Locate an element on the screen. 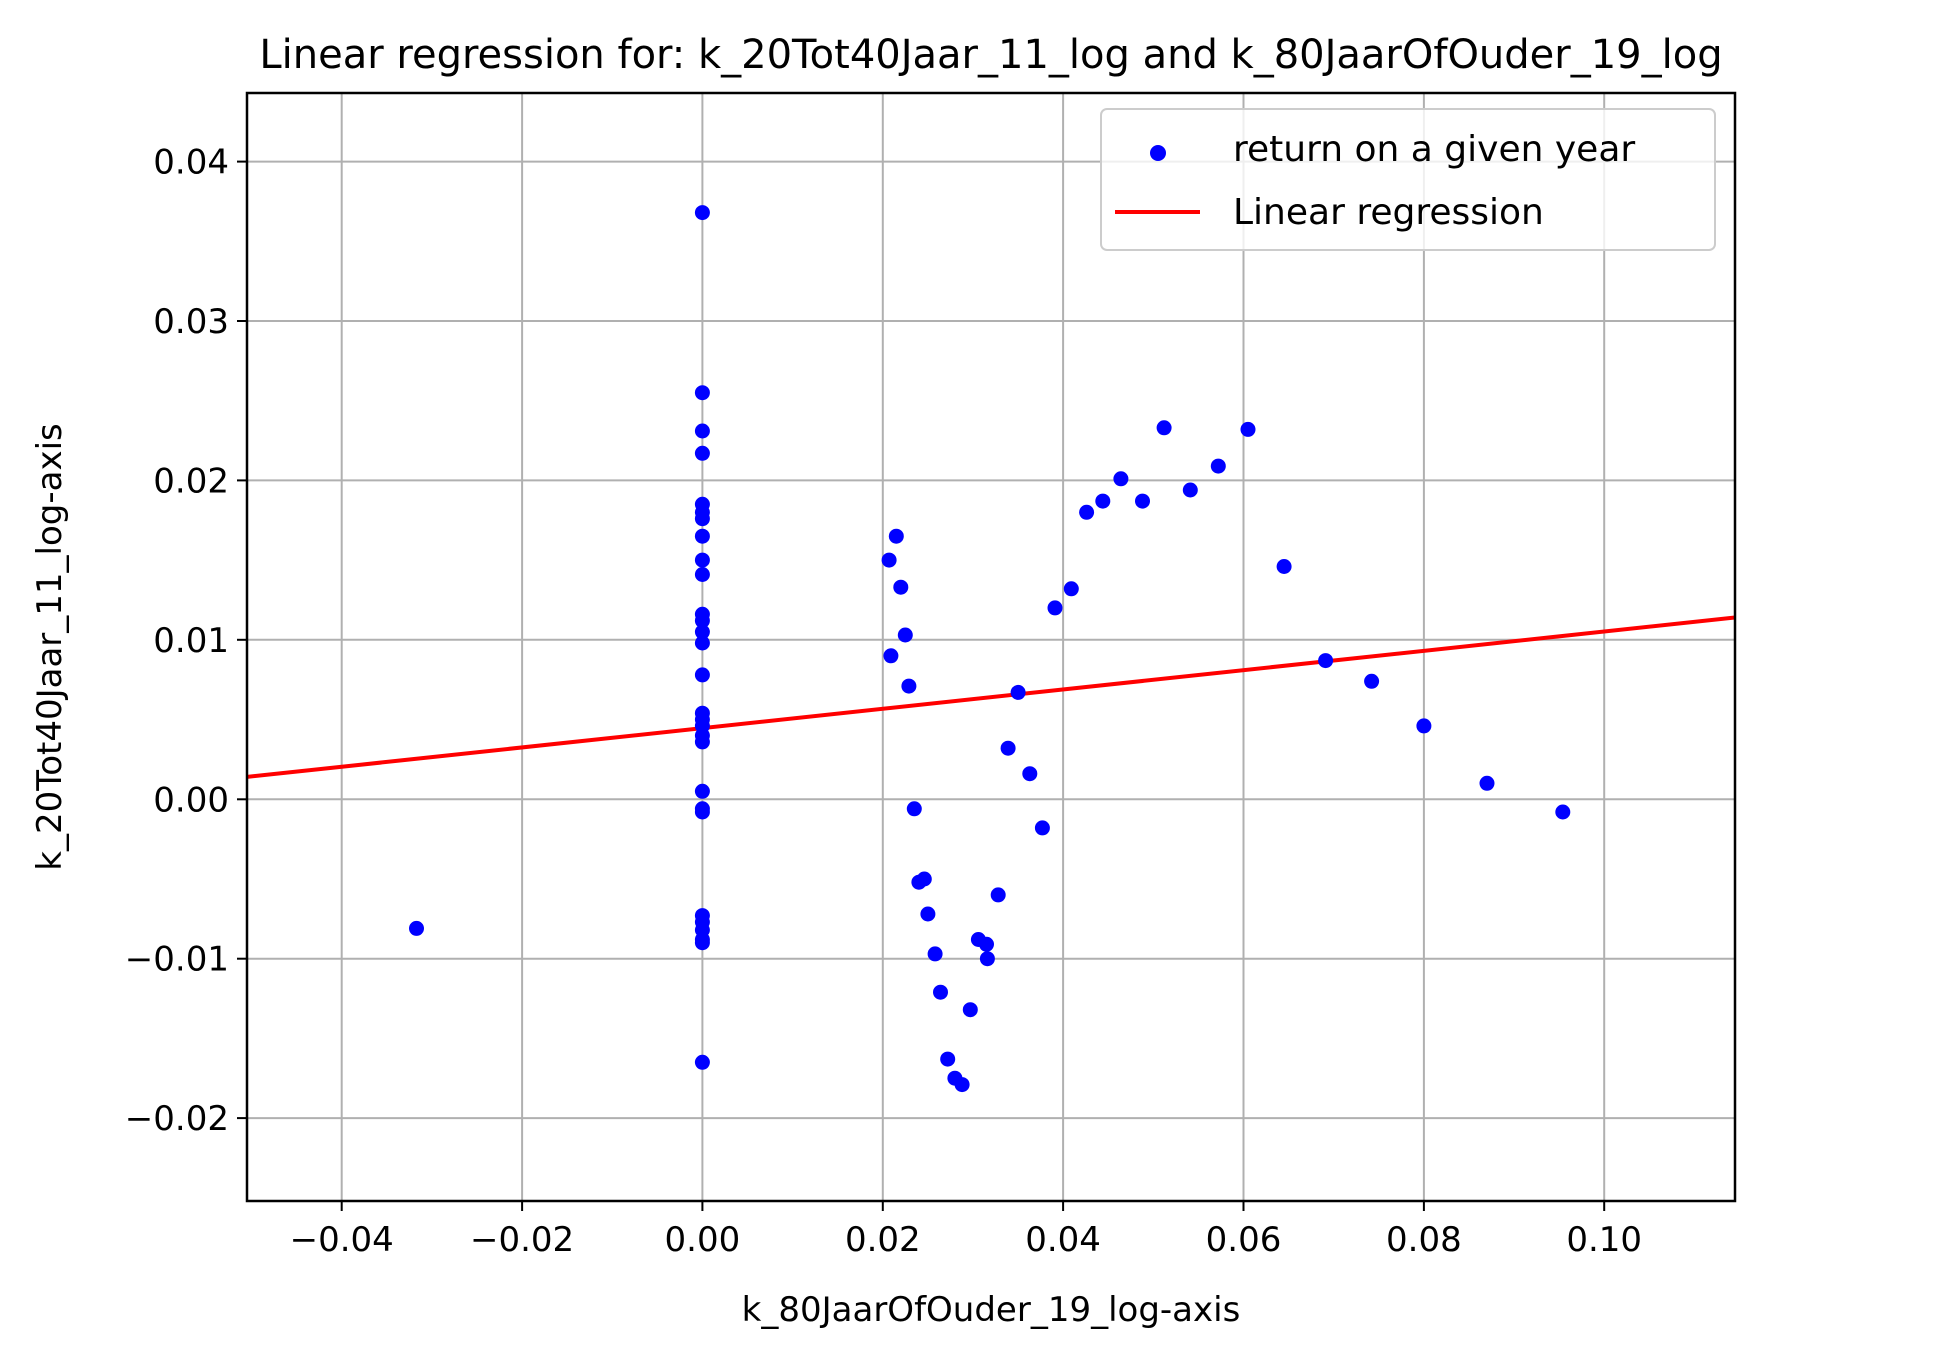 Image resolution: width=1934 pixels, height=1362 pixels. y-axis-ticks: −0.02 −0.01 0.00 0.01 0.02 0.03 0.04 is located at coordinates (186, 641).